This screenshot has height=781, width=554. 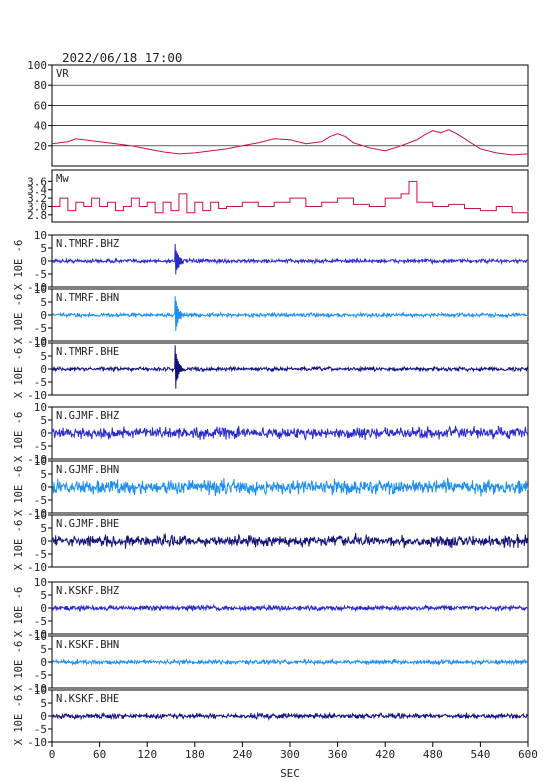 What do you see at coordinates (40, 85) in the screenshot?
I see `y-tick-label: 80` at bounding box center [40, 85].